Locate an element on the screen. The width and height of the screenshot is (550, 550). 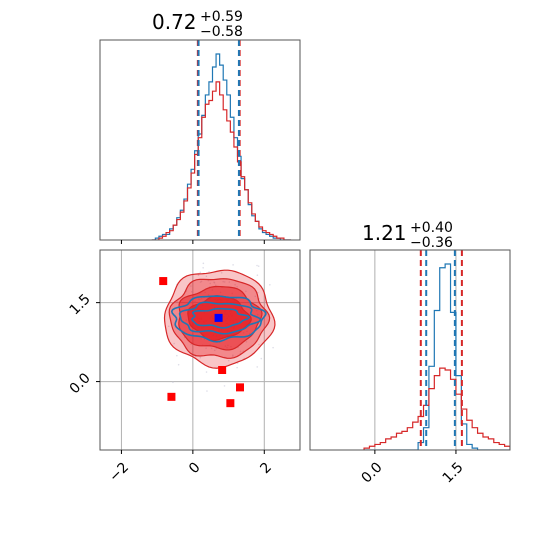
marginal-histogram-param1 is located at coordinates (200, 141).